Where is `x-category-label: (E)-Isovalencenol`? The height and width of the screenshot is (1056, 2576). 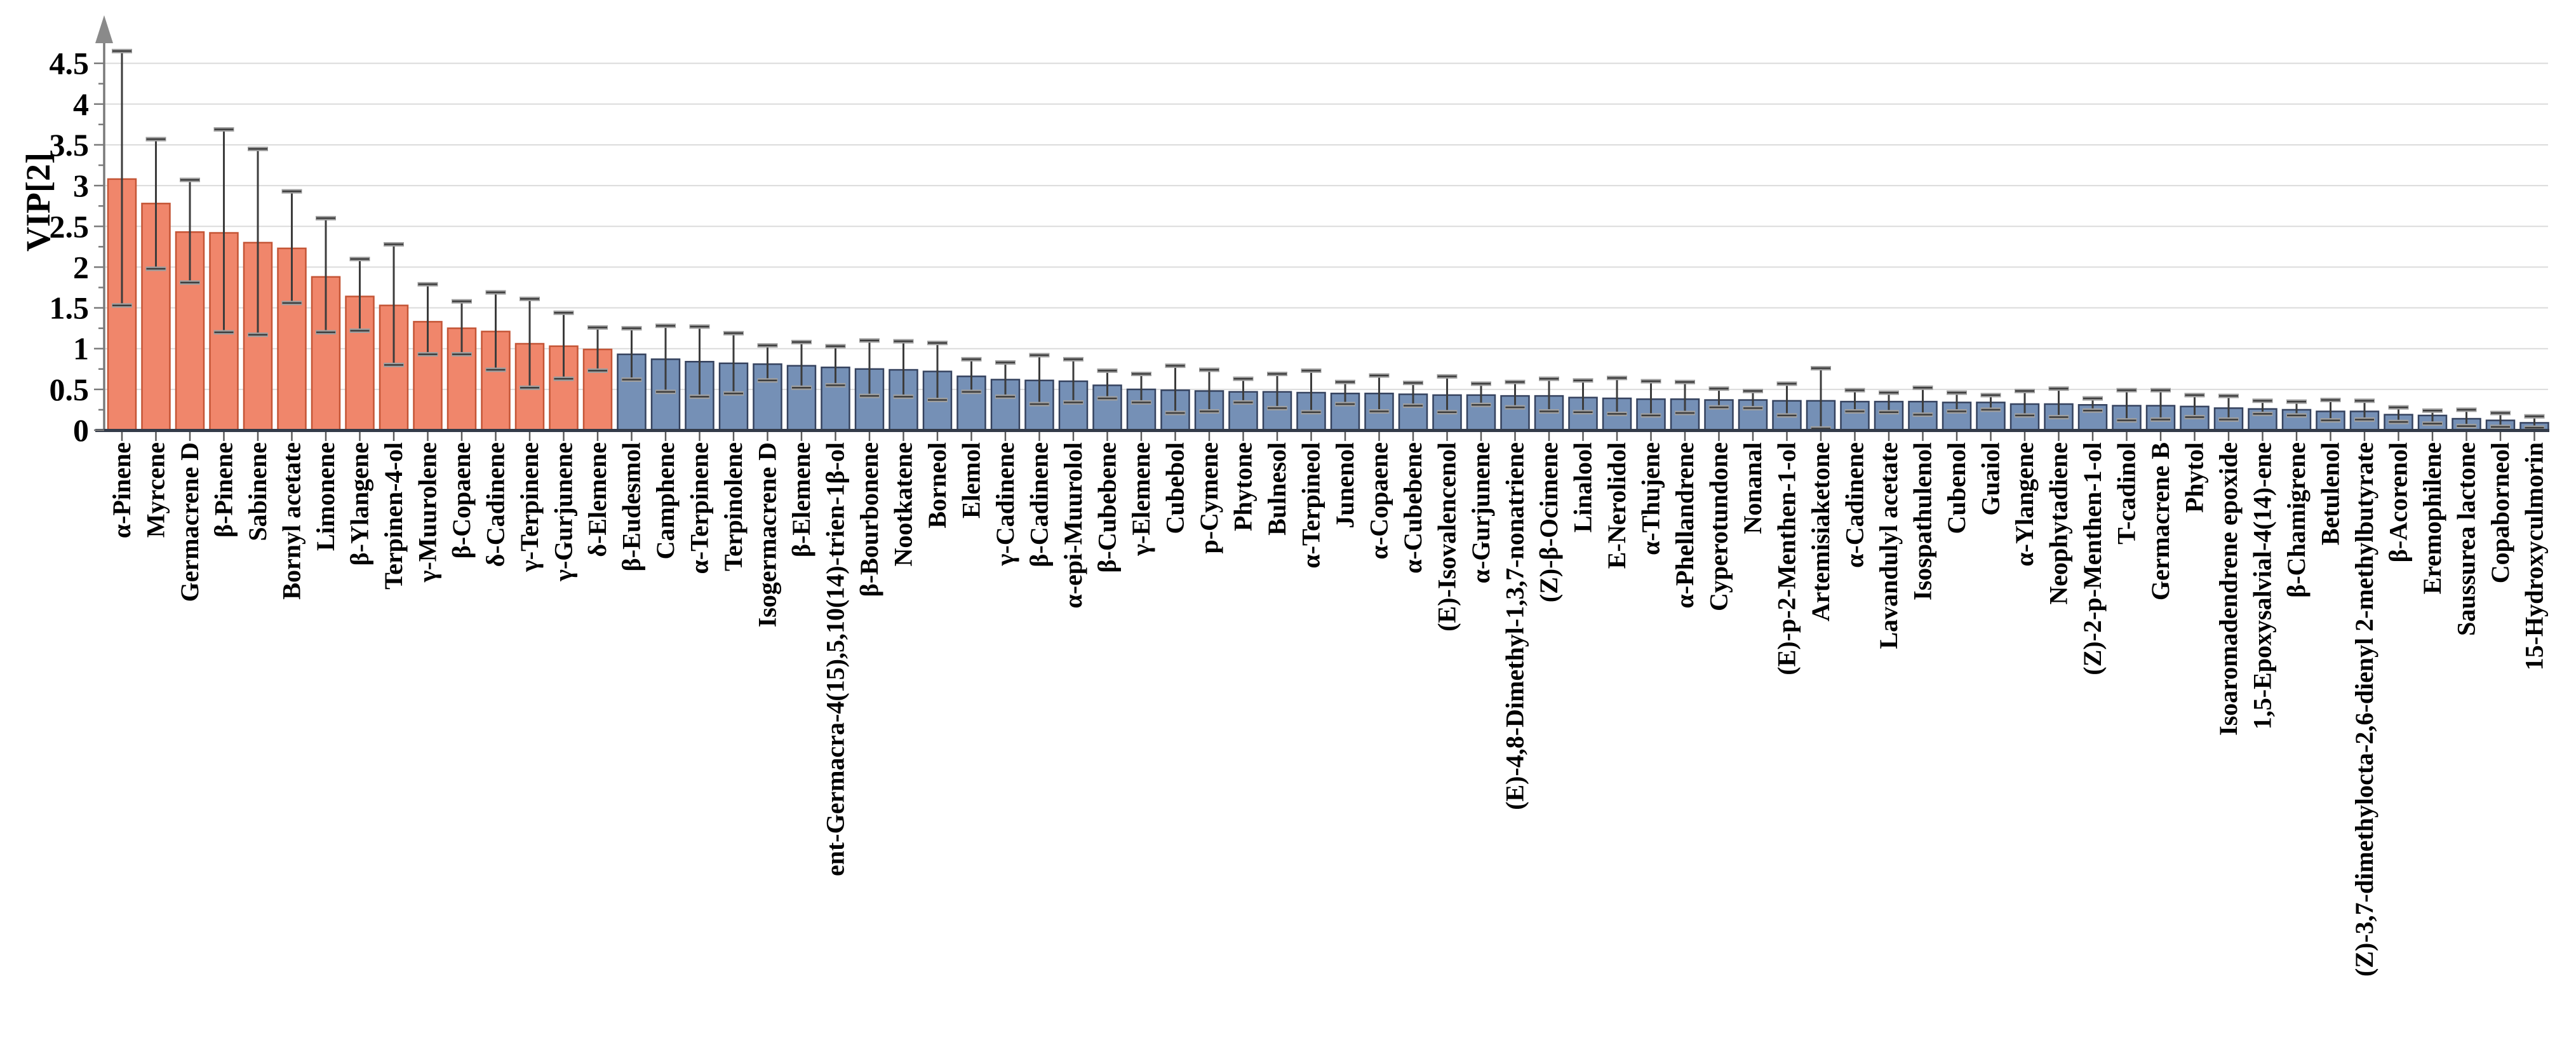
x-category-label: (E)-Isovalencenol is located at coordinates (1447, 537).